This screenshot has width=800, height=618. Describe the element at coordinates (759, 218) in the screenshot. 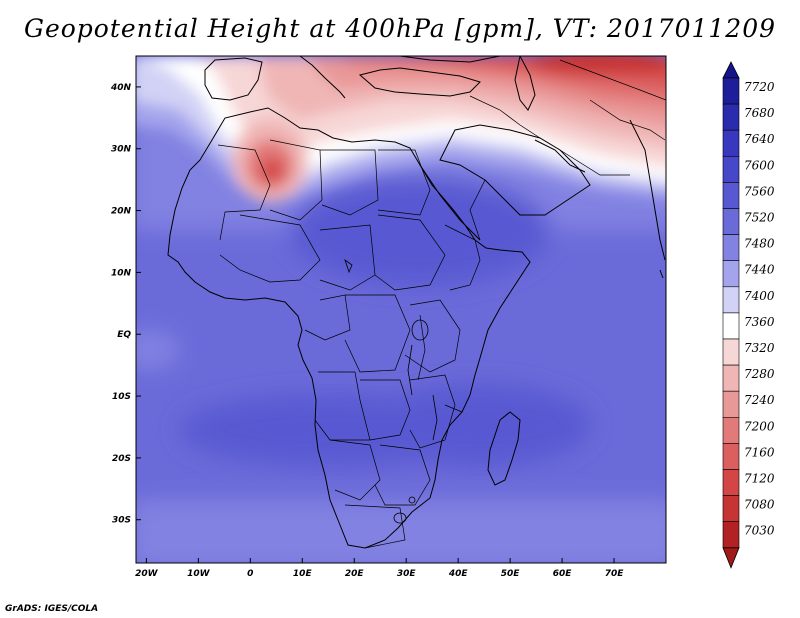

I see `legend-level-label: 7520` at that location.